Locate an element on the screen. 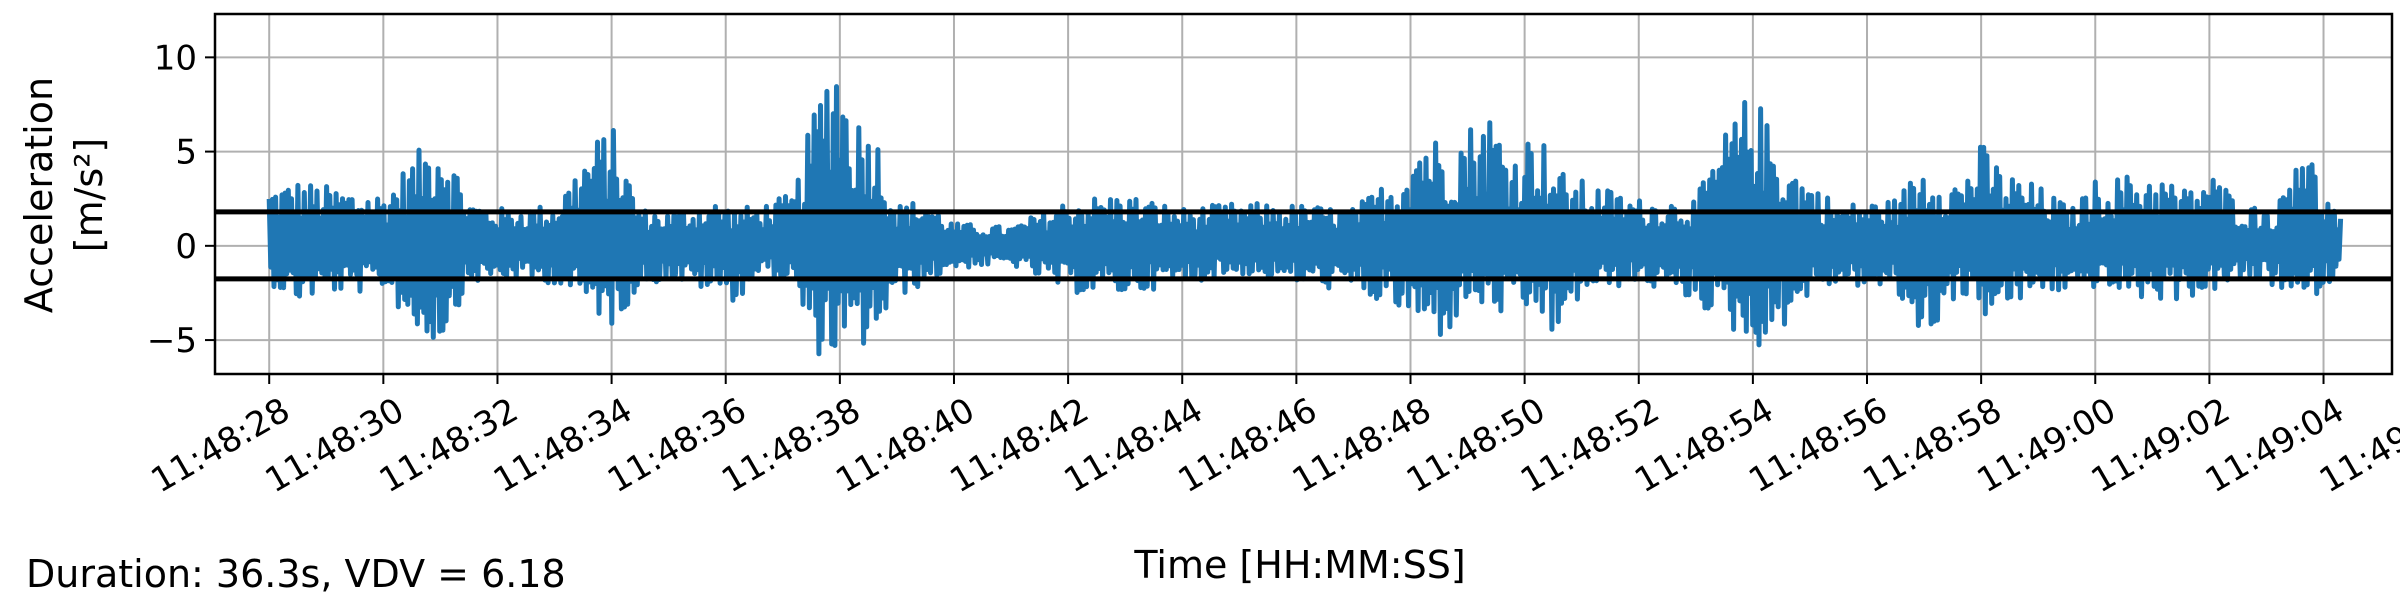 The image size is (2400, 600). y-axis-label: Acceleration [m/s²] is located at coordinates (64, 195).